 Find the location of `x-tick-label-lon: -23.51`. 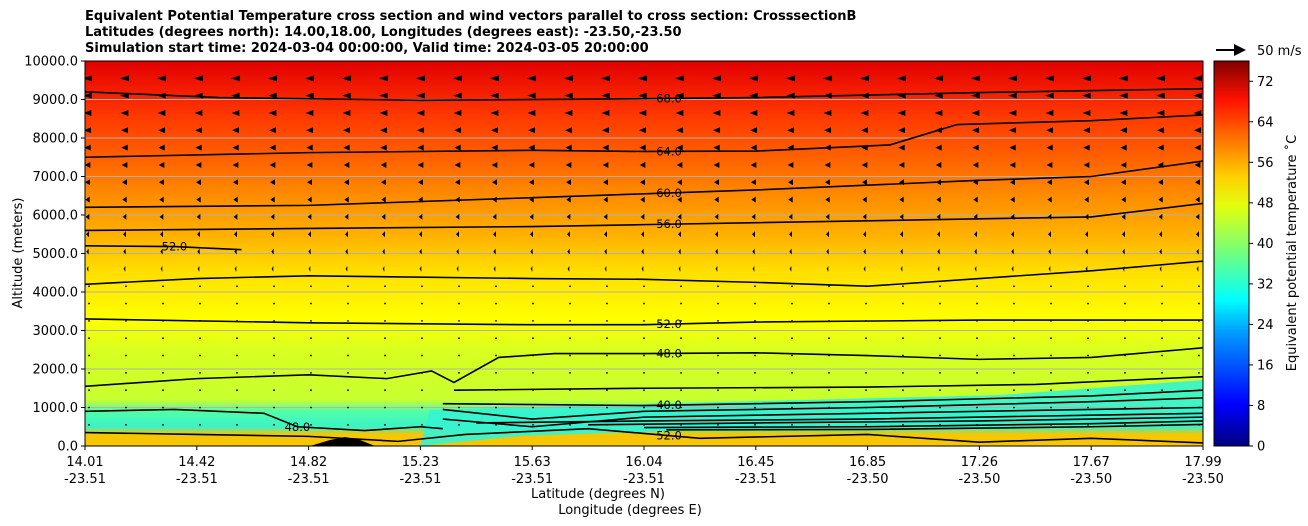

x-tick-label-lon: -23.51 is located at coordinates (85, 479).